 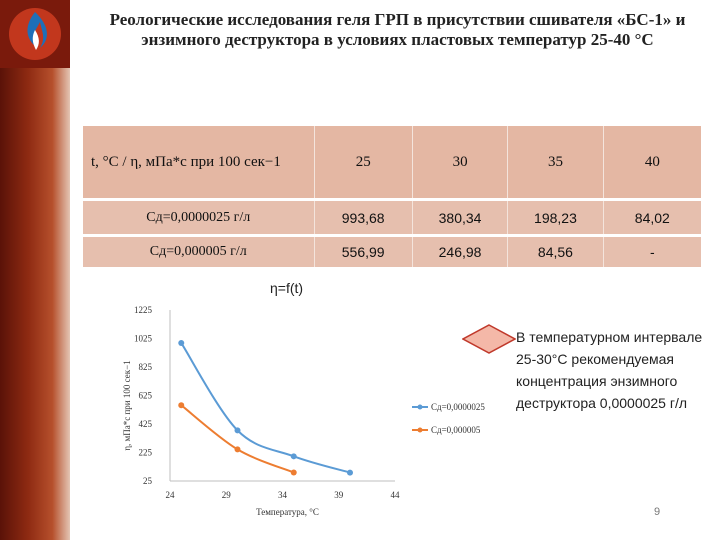 What do you see at coordinates (489, 339) in the screenshot?
I see `diamond-marker-icon` at bounding box center [489, 339].